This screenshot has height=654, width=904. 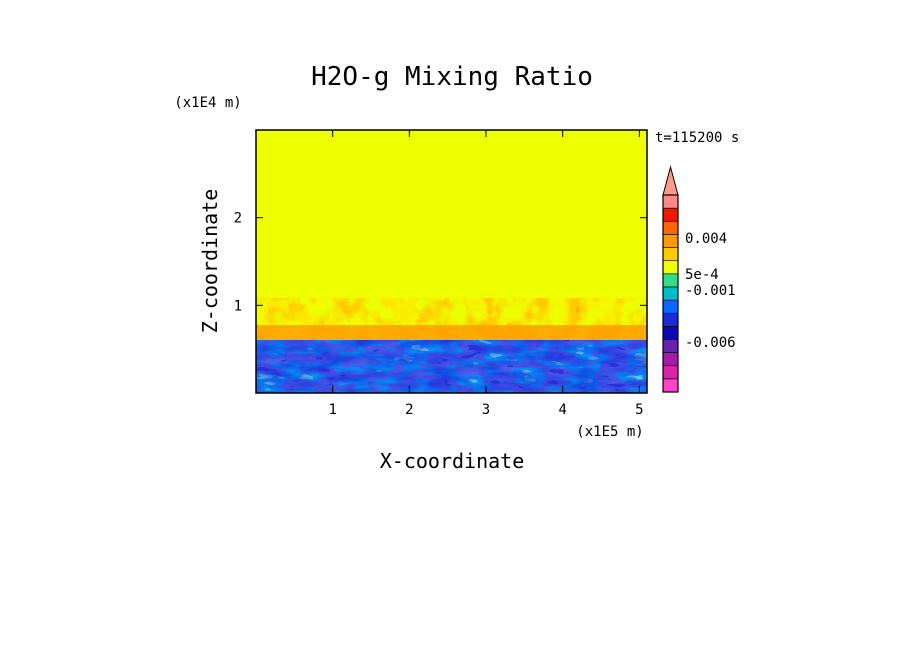 I want to click on colorbar-tick-label: -0.006, so click(x=710, y=343).